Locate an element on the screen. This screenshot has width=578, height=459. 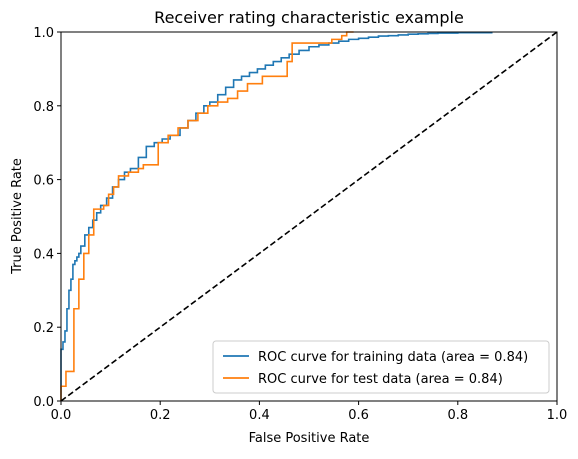
y-tick-label: 0.8 is located at coordinates (43, 107).